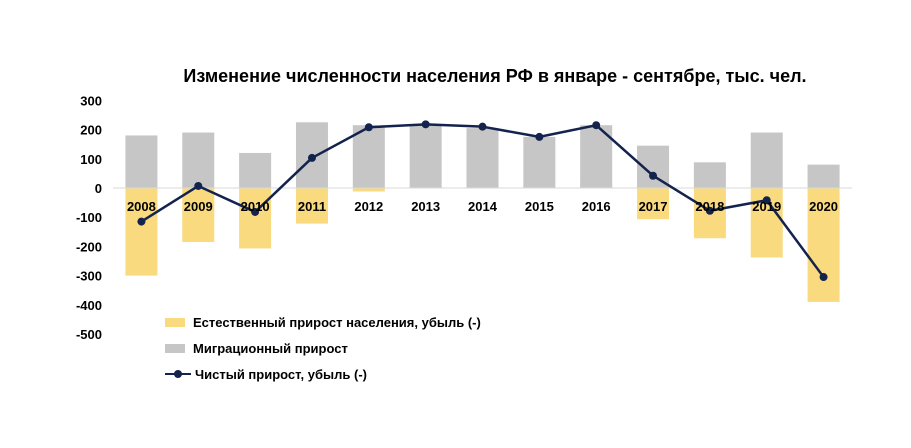 This screenshot has width=911, height=448. What do you see at coordinates (596, 125) in the screenshot?
I see `net-point-2016` at bounding box center [596, 125].